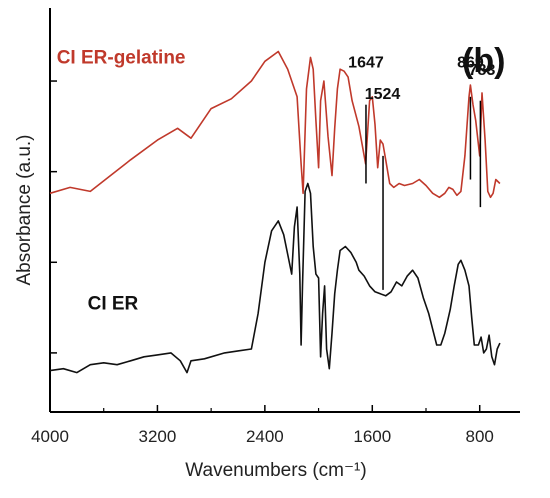 Image resolution: width=550 pixels, height=498 pixels. What do you see at coordinates (50, 436) in the screenshot?
I see `x-tick-label-4000: 4000` at bounding box center [50, 436].